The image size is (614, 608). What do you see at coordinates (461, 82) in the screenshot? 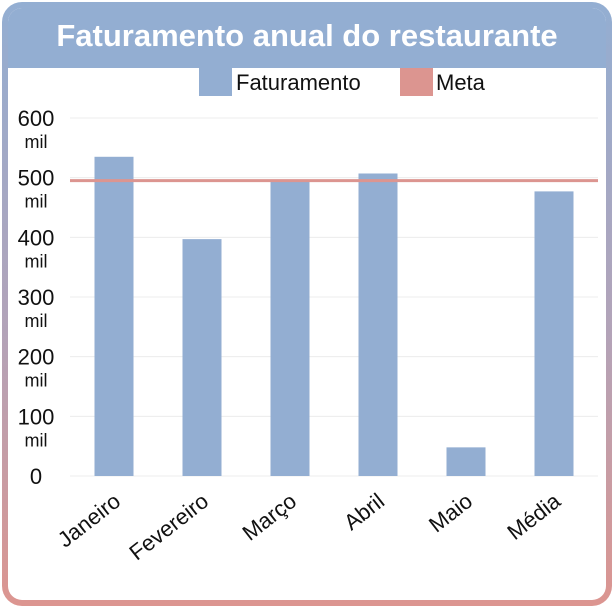
I see `legend-label-meta: Meta` at bounding box center [461, 82].